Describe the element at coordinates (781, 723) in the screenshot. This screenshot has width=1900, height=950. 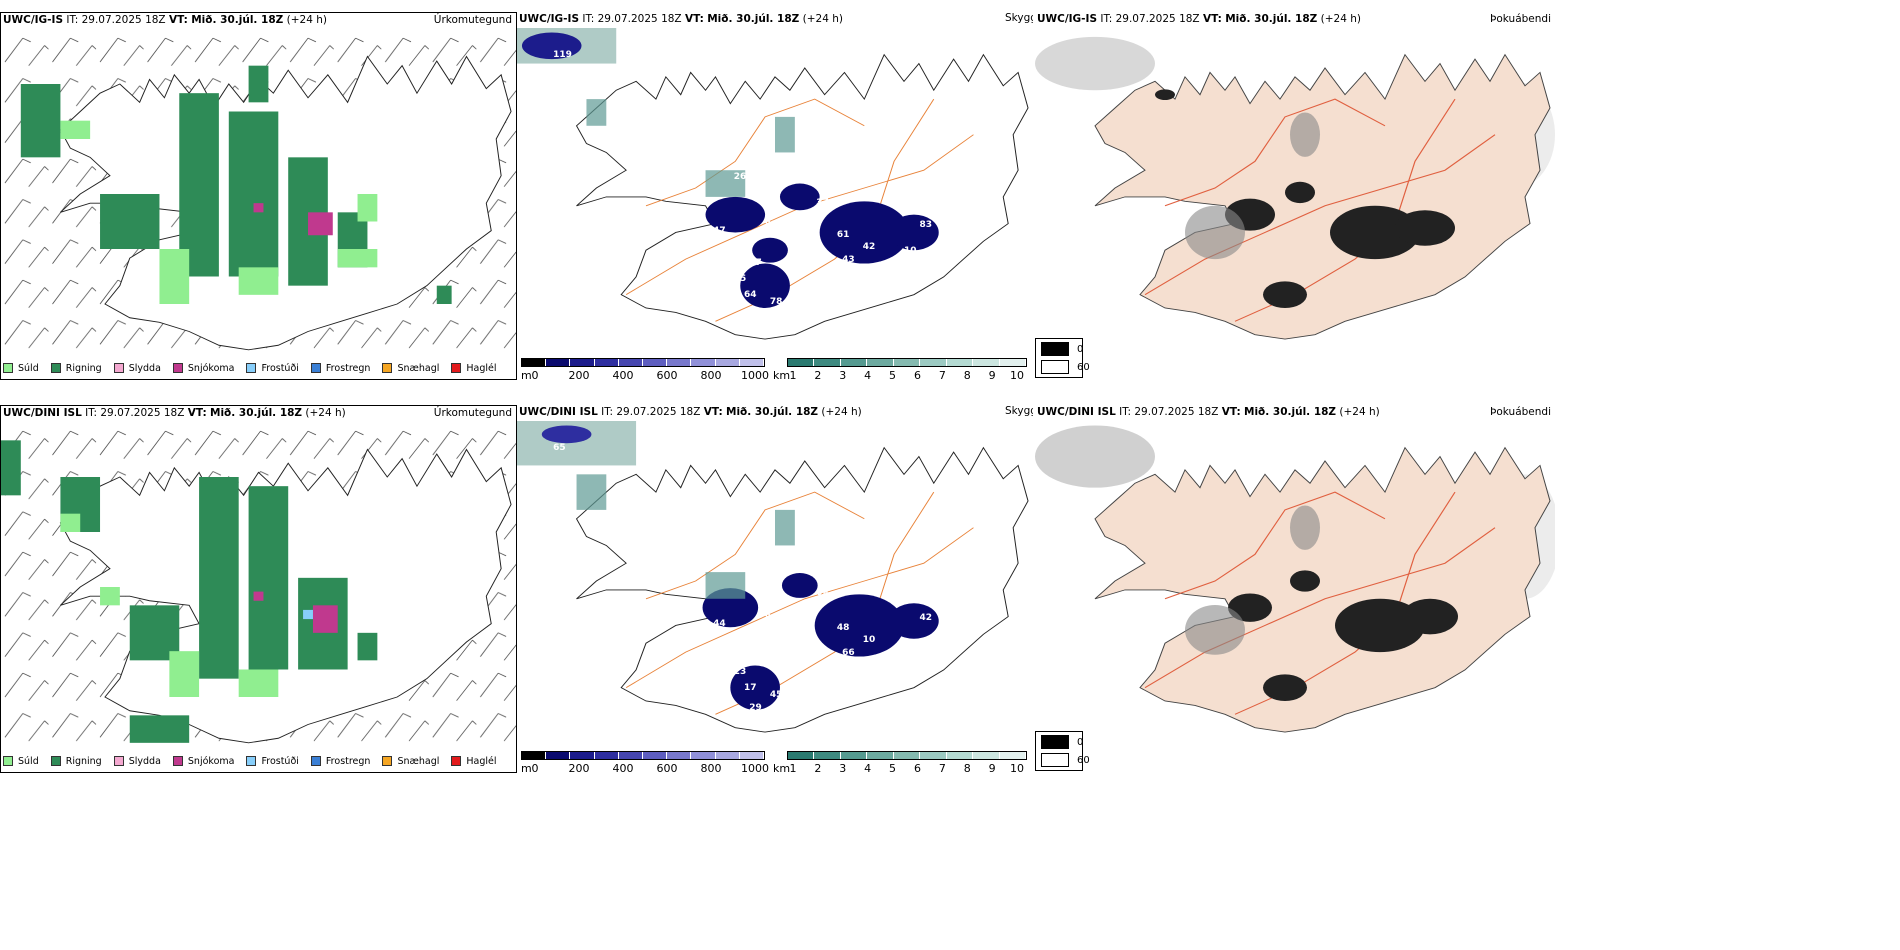
I see `visibility-value-label: 61` at that location.